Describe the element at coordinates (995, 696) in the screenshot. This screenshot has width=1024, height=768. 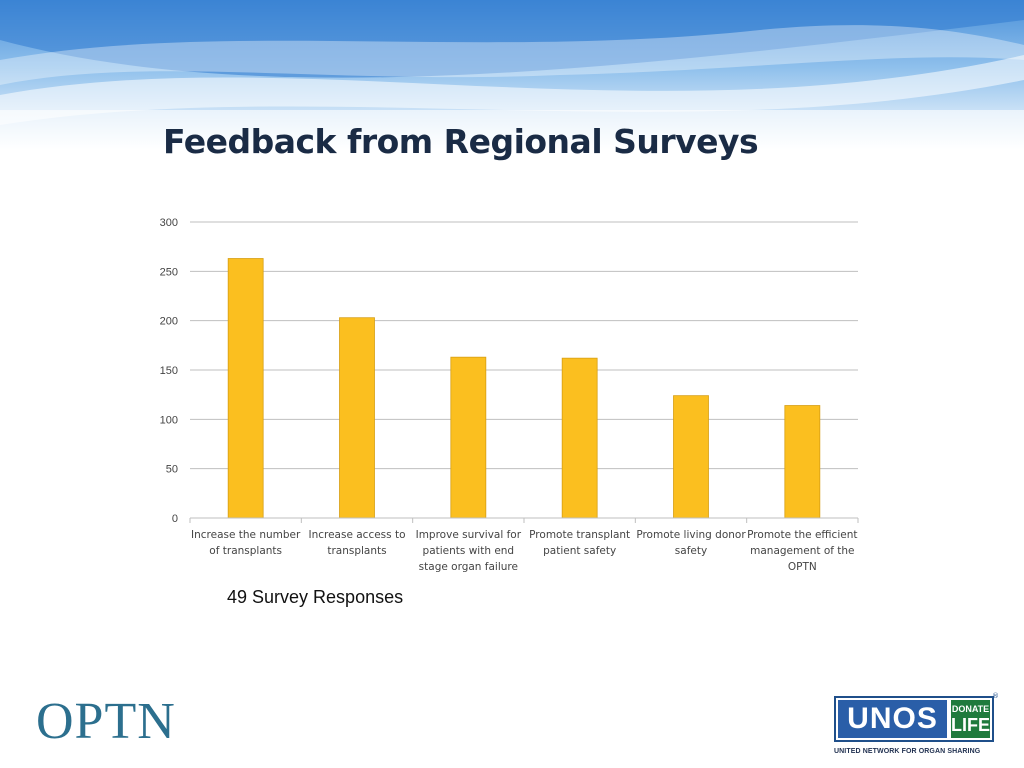
I see `registered-mark: ®` at that location.